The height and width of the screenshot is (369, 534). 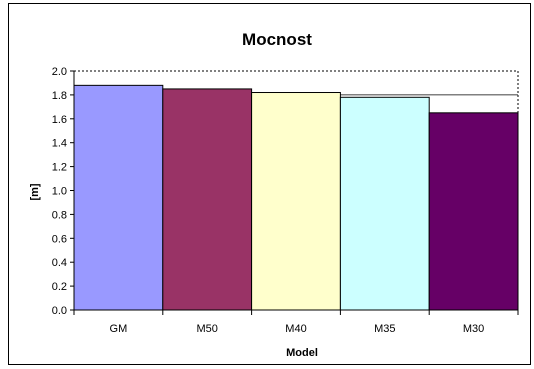 I want to click on bar-m35, so click(x=384, y=203).